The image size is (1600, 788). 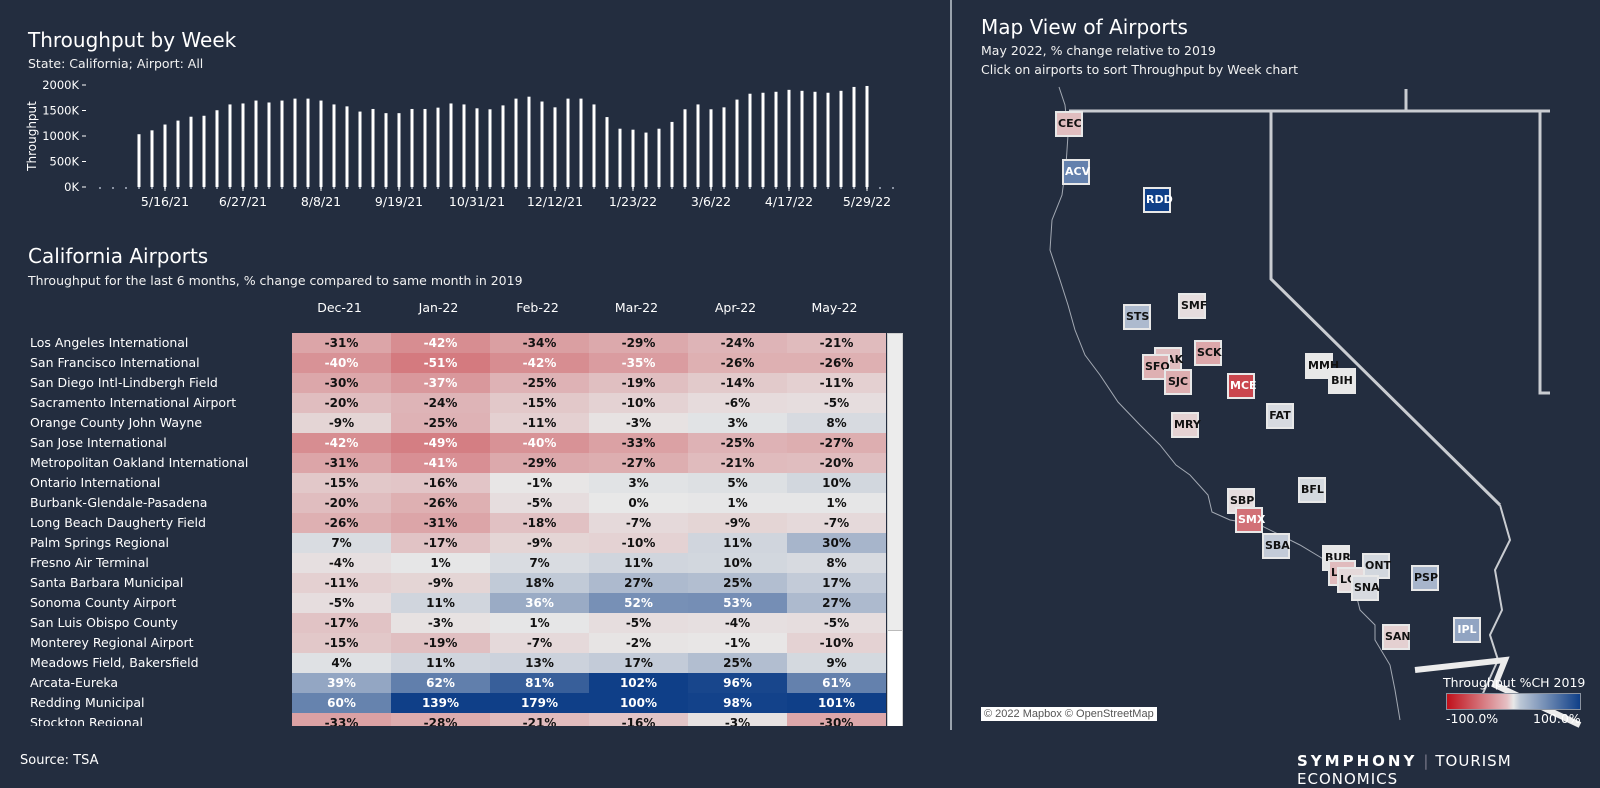 What do you see at coordinates (1276, 546) in the screenshot?
I see `airport-marker-sba: SBA` at bounding box center [1276, 546].